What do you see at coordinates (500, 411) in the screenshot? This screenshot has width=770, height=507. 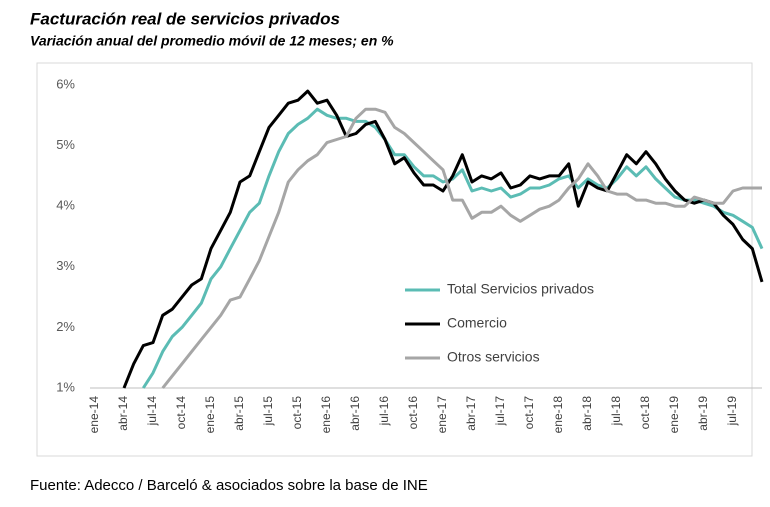 I see `x-tick-label: jul-17` at bounding box center [500, 411].